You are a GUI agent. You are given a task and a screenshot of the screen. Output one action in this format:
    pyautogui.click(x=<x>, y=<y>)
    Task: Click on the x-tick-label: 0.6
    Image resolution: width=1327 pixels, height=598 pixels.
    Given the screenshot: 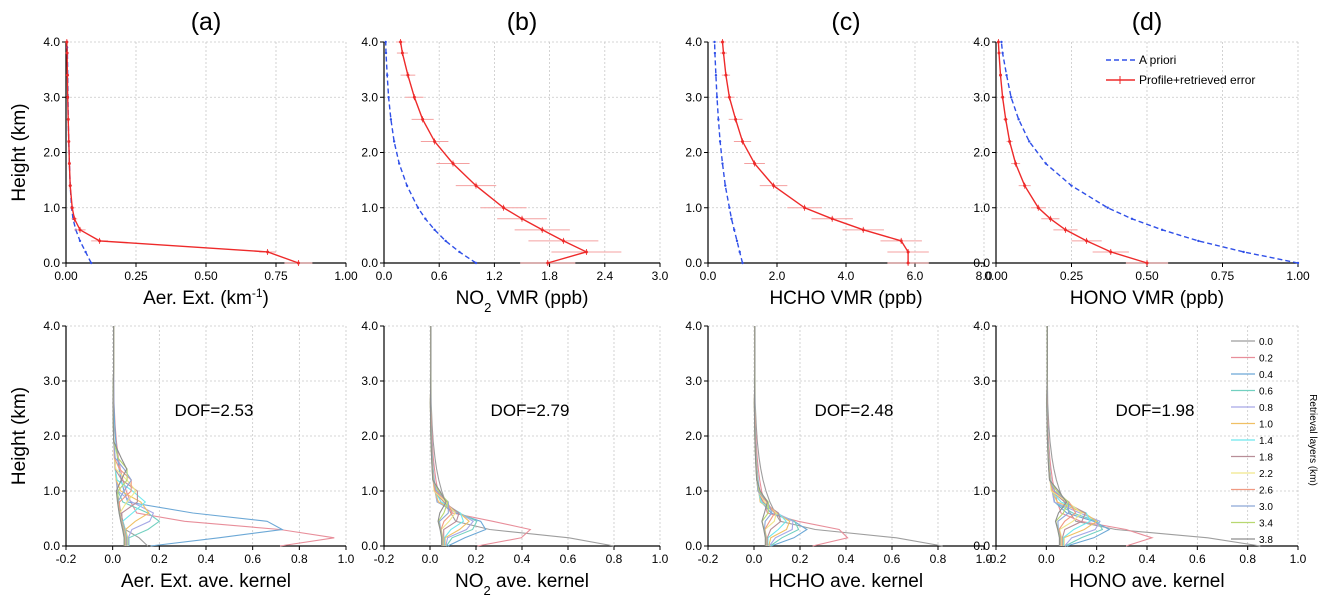 What is the action you would take?
    pyautogui.click(x=892, y=559)
    